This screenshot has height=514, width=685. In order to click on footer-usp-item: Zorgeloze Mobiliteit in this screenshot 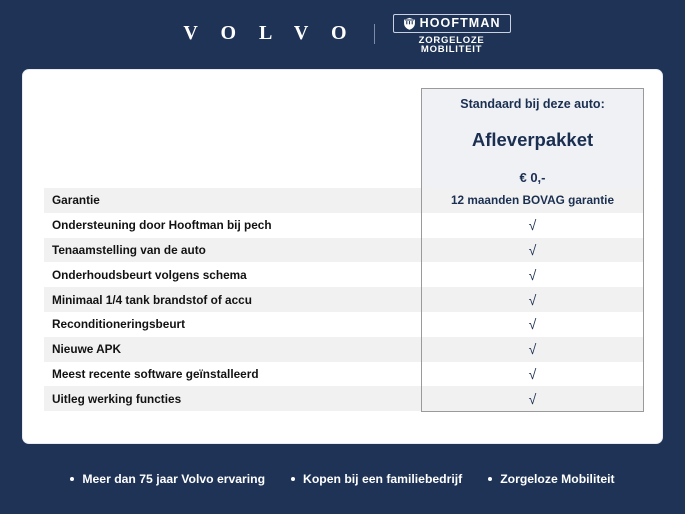, I will do `click(551, 479)`.